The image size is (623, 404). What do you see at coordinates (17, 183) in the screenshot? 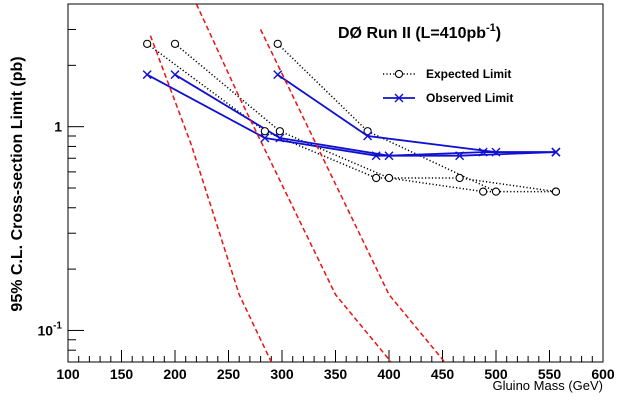
I see `y-axis-title: 95% C.L. Cross-section Limit (pb)` at bounding box center [17, 183].